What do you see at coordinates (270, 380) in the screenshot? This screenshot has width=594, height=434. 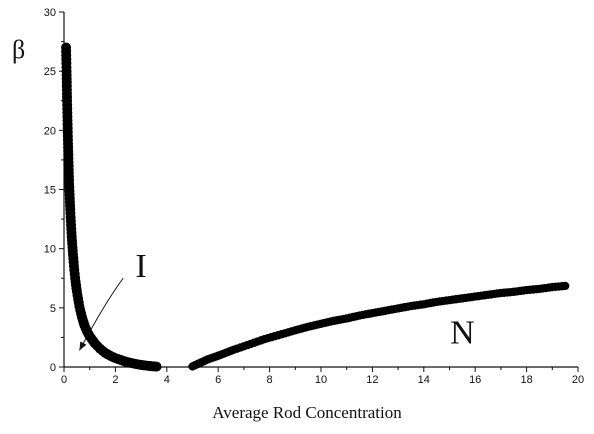 I see `x-tick-label: 8` at bounding box center [270, 380].